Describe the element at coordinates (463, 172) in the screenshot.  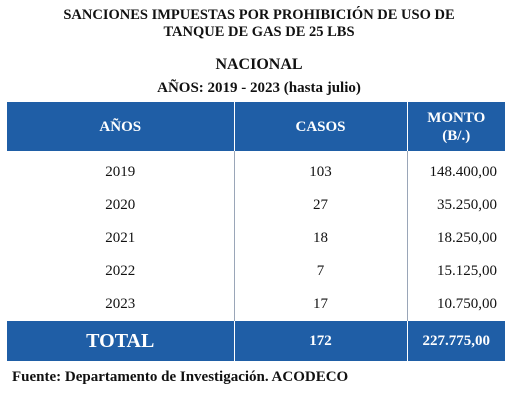
I see `cell-amount: 148.400,00` at that location.